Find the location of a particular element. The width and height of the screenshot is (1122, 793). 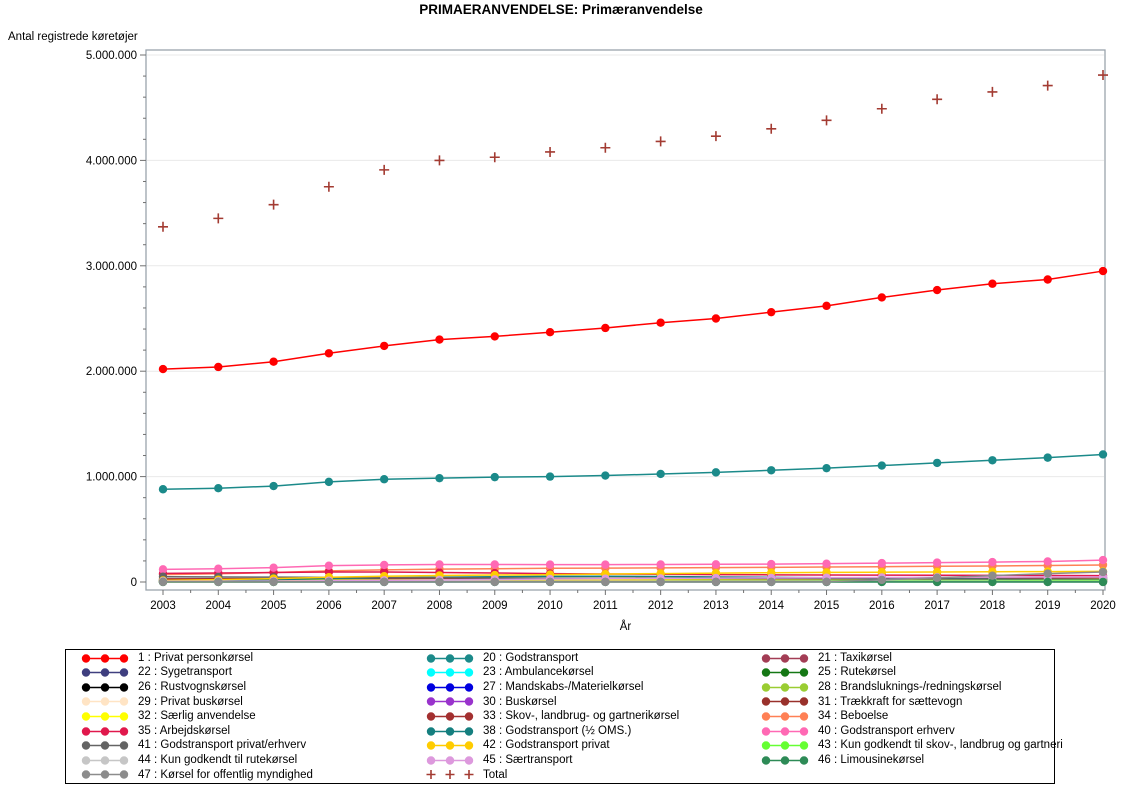

legend-label: 41 : Godstransport privat/erhverv is located at coordinates (222, 745).